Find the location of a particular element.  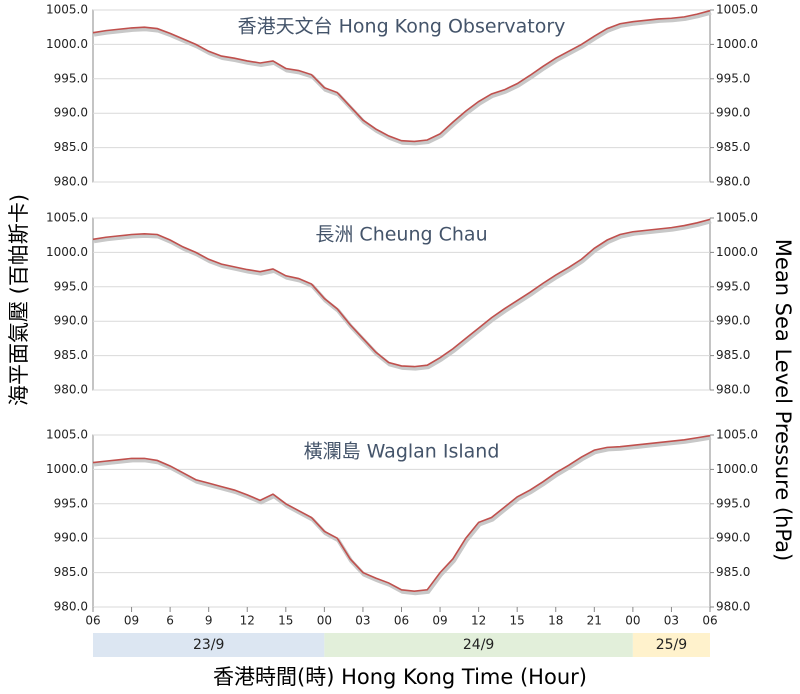

chart-title: 香港天文台 Hong Kong Observatory is located at coordinates (402, 27).